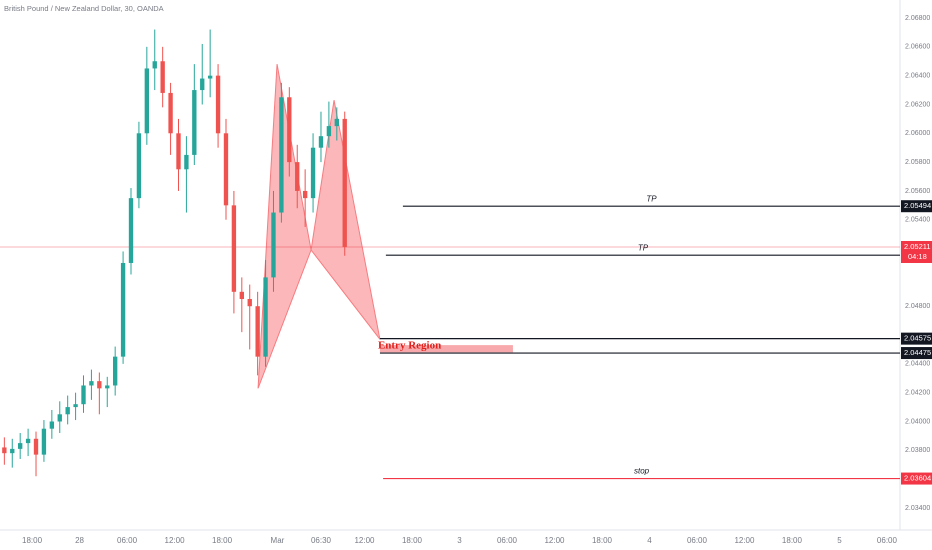 The width and height of the screenshot is (932, 550). I want to click on harmonic-pattern, so click(284, 226).